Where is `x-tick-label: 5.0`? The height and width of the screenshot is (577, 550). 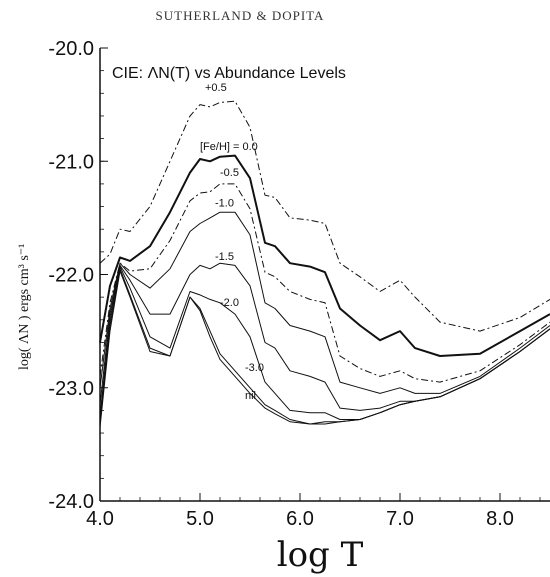 x-tick-label: 5.0 is located at coordinates (200, 519).